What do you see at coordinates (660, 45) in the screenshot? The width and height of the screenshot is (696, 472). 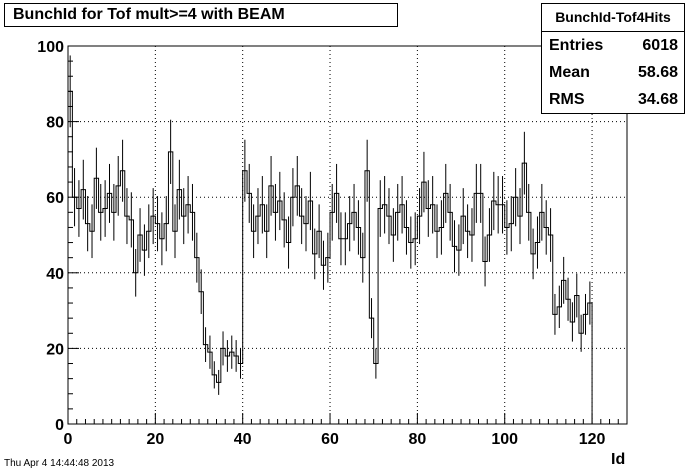 I see `stats-value: 6018` at bounding box center [660, 45].